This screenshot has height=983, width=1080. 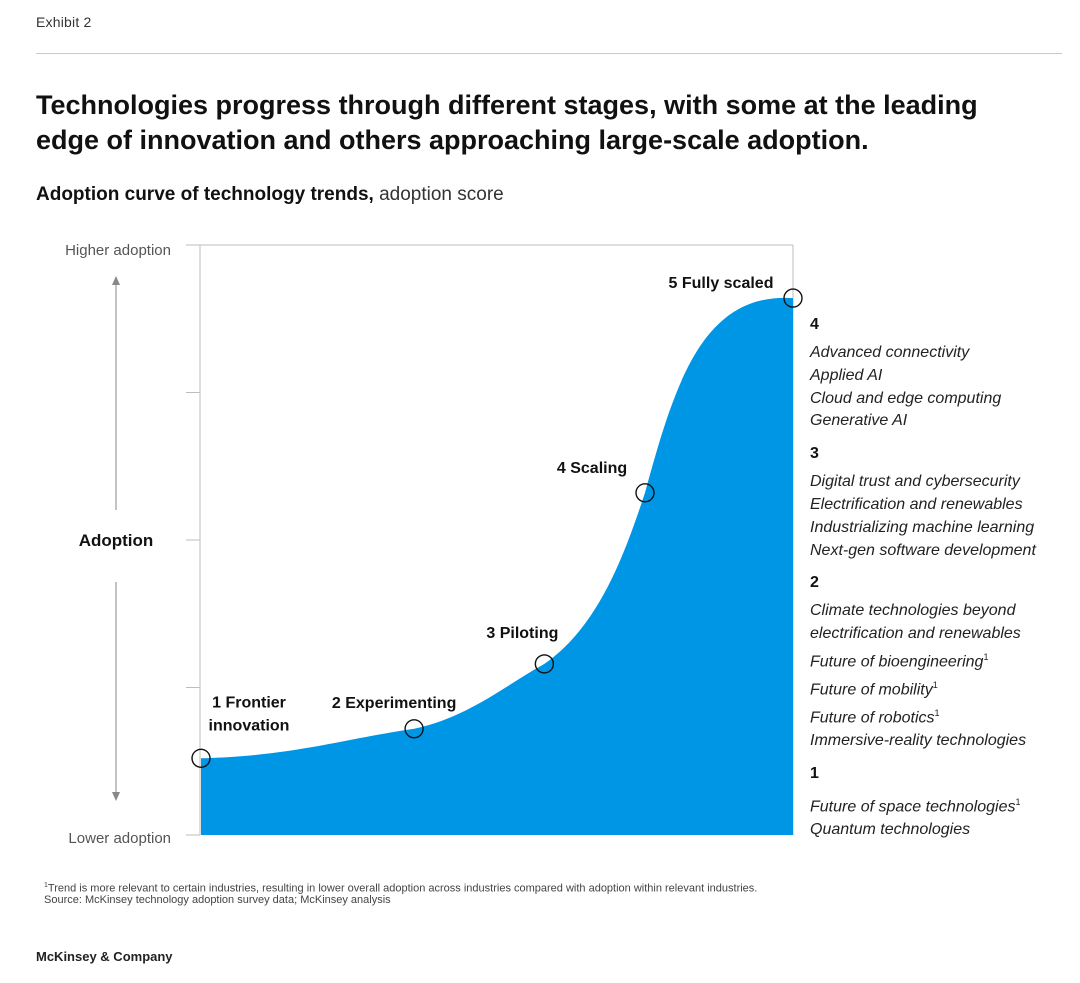 I want to click on legend-item: Future of mobility1, so click(x=874, y=689).